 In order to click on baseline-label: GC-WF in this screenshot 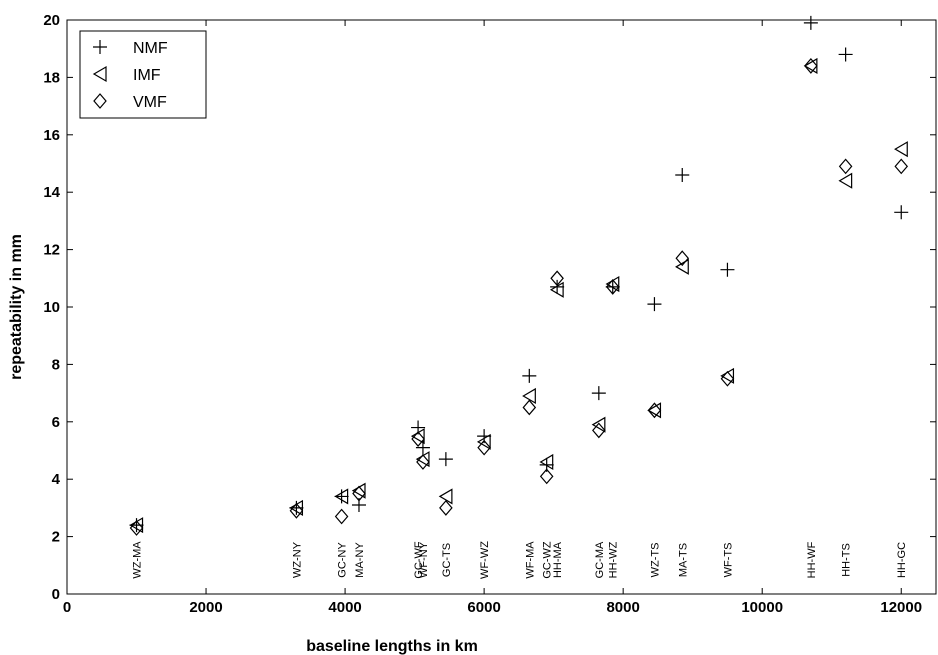, I will do `click(419, 560)`.